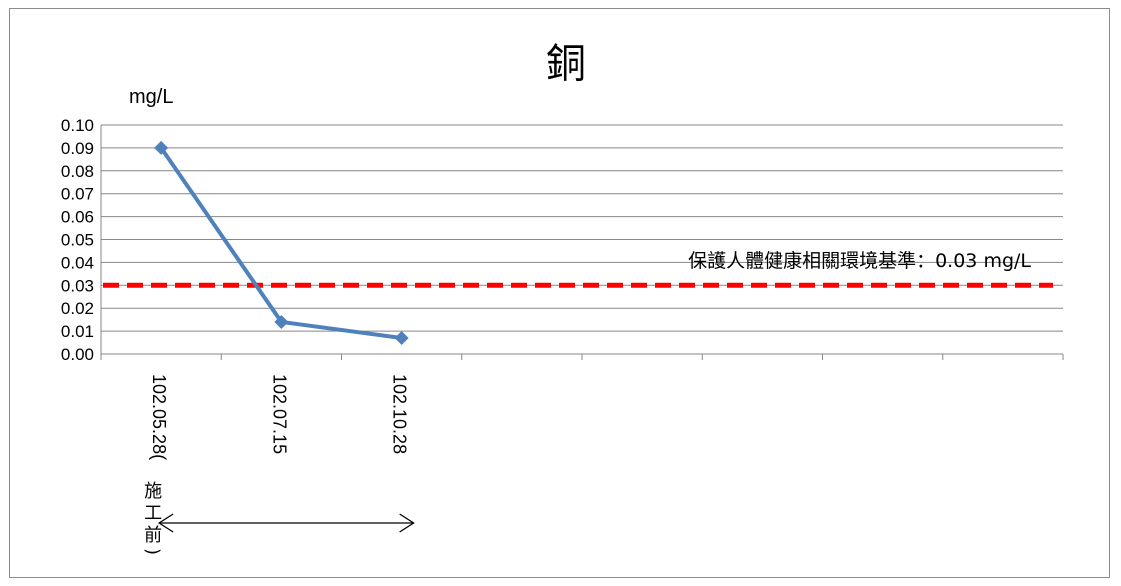 The height and width of the screenshot is (586, 1121). Describe the element at coordinates (77, 331) in the screenshot. I see `y-tick-label: 0.01` at that location.